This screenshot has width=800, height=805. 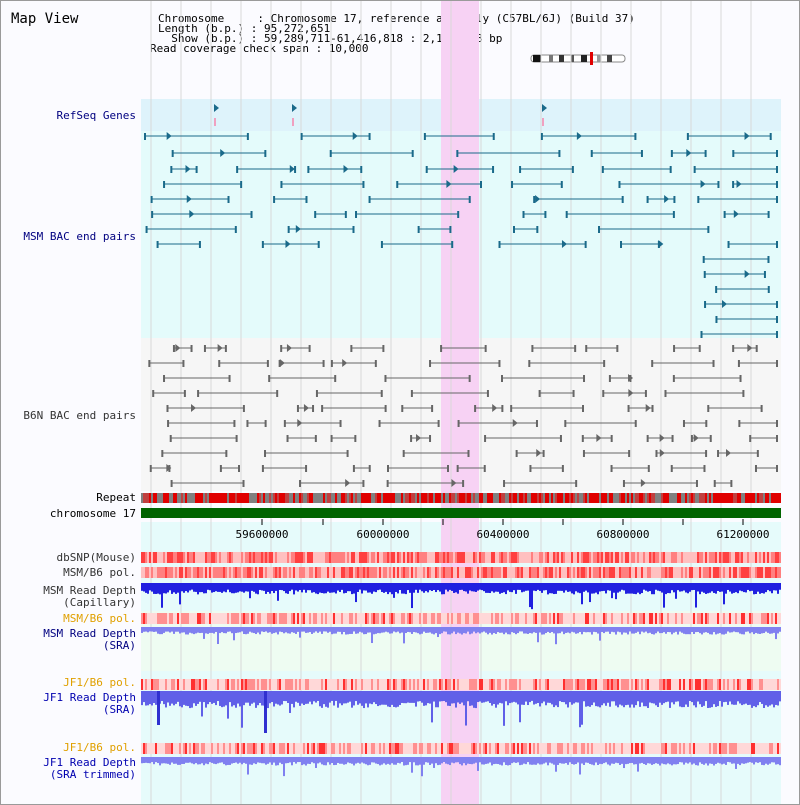 I want to click on track-label-msm-bac: MSM BAC end pairs, so click(x=79, y=236).